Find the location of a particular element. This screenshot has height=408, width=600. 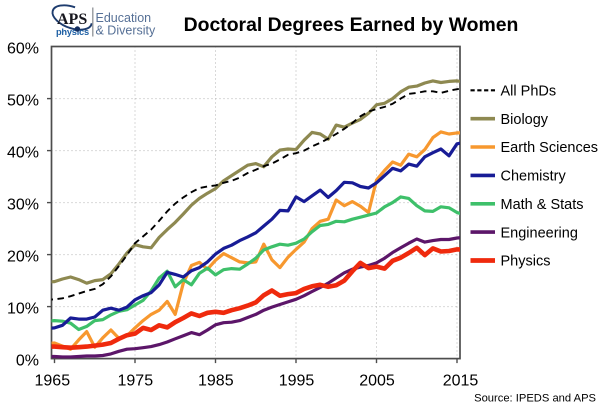

svg-text: 1995 is located at coordinates (297, 381).